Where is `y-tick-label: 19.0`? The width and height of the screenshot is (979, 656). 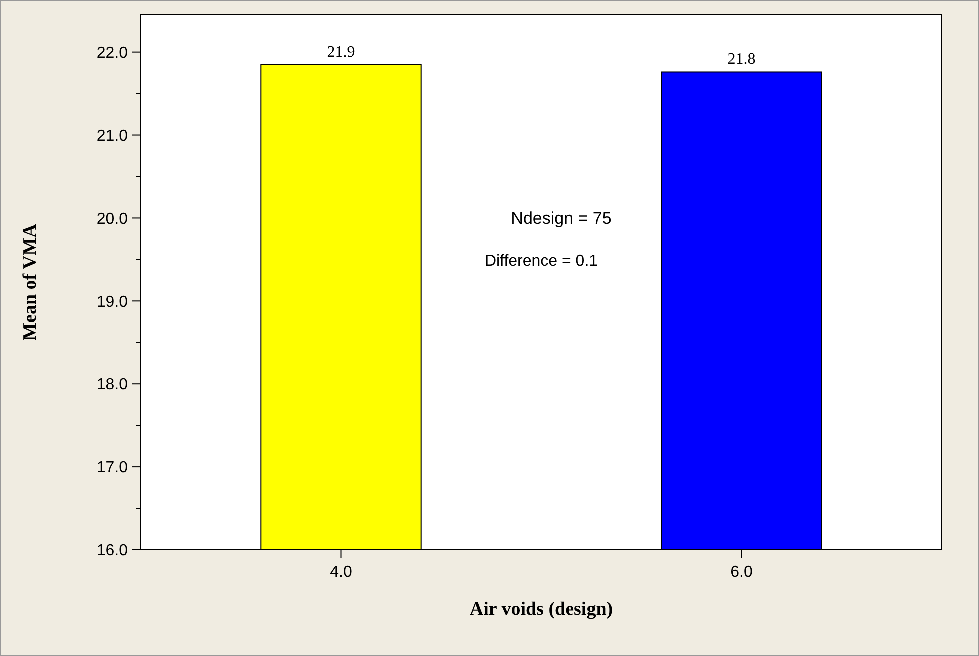 y-tick-label: 19.0 is located at coordinates (112, 302).